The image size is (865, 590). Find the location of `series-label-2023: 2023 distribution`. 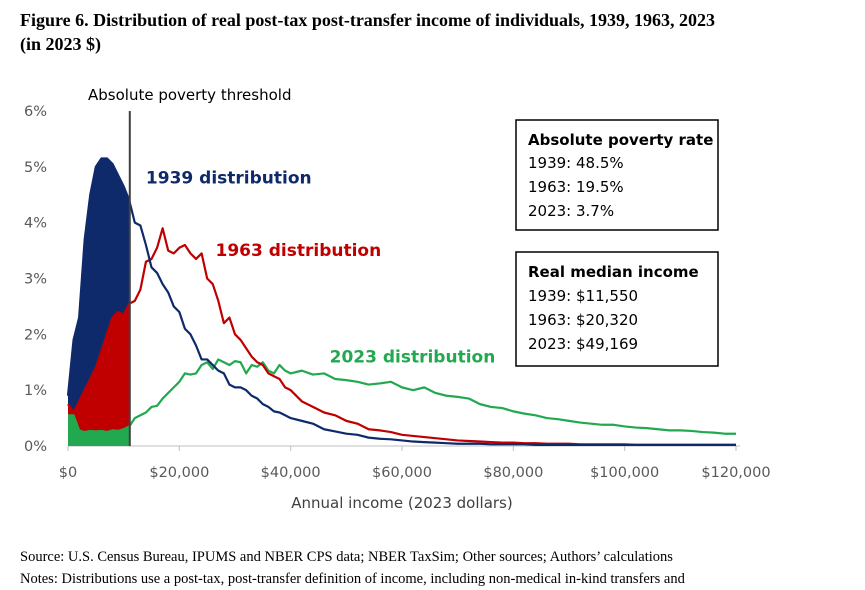

series-label-2023: 2023 distribution is located at coordinates (413, 357).